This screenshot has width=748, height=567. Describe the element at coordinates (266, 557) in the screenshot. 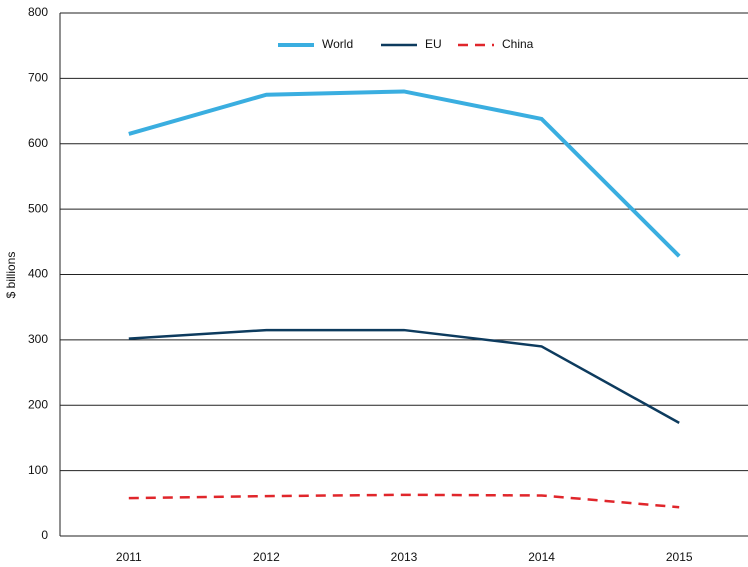

I see `x-tick-label: 2012` at that location.